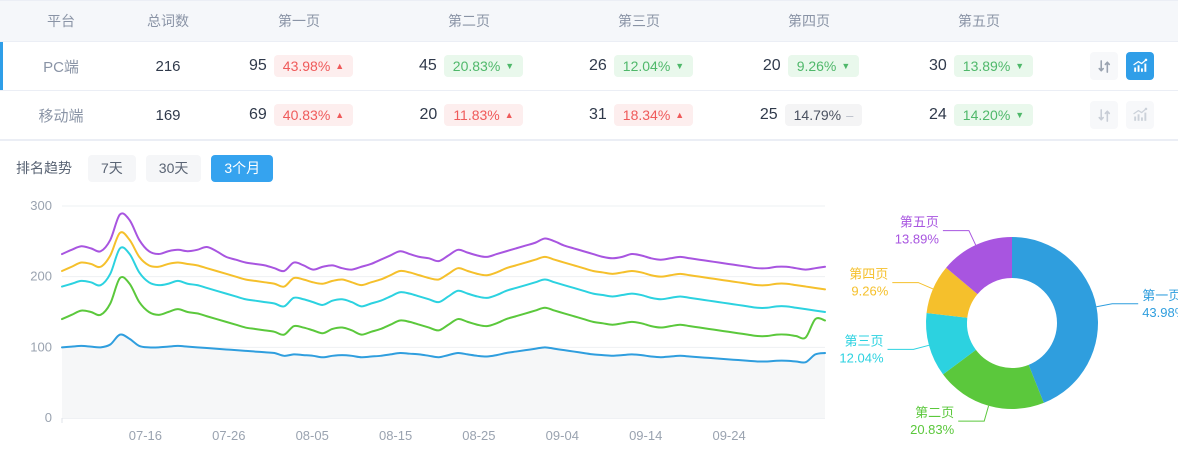  I want to click on page-cell-inner: 95 43.98% ▲, so click(299, 66).